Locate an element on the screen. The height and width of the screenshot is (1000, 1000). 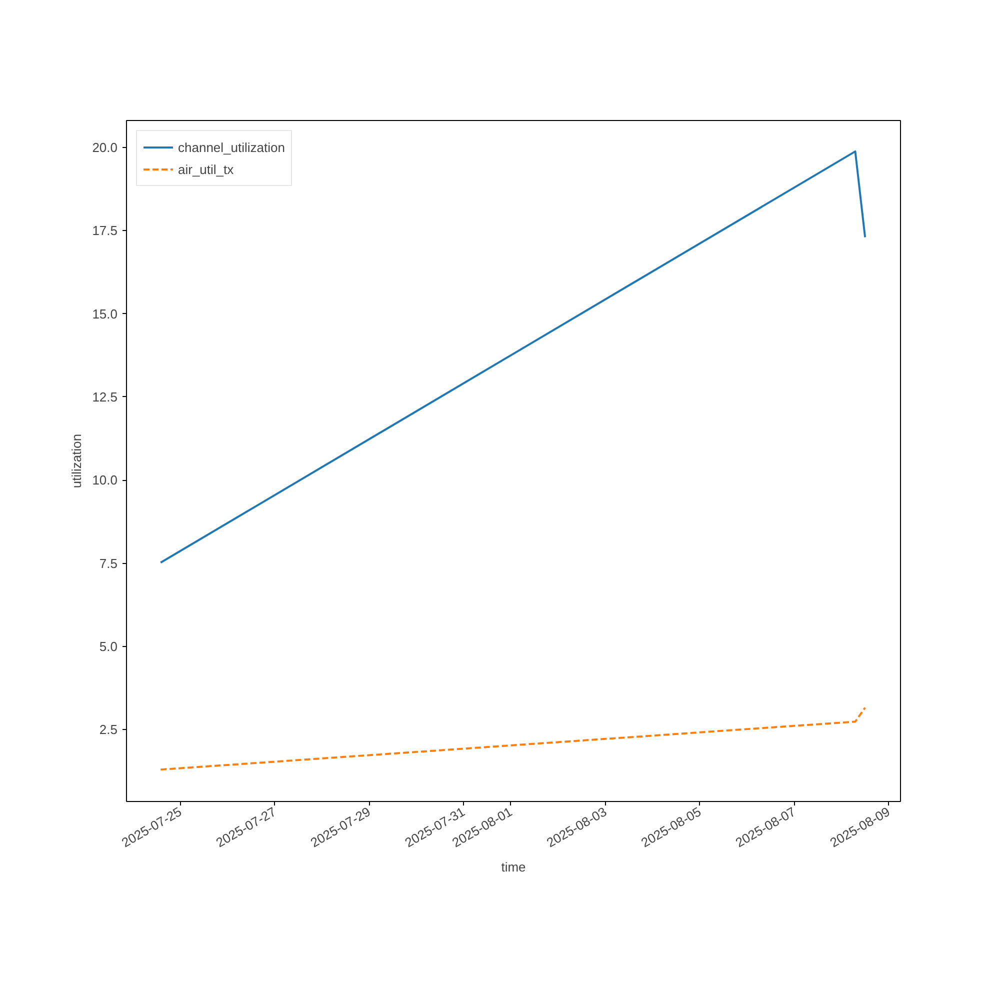
y-tick-label: 2.5 is located at coordinates (108, 730).